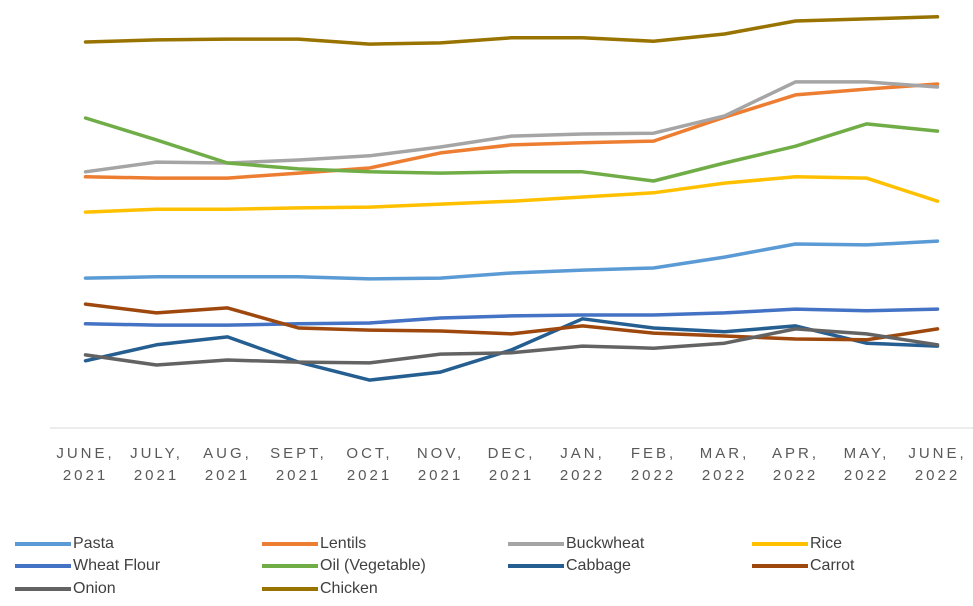 Image resolution: width=973 pixels, height=606 pixels. I want to click on legend-label: Carrot, so click(832, 565).